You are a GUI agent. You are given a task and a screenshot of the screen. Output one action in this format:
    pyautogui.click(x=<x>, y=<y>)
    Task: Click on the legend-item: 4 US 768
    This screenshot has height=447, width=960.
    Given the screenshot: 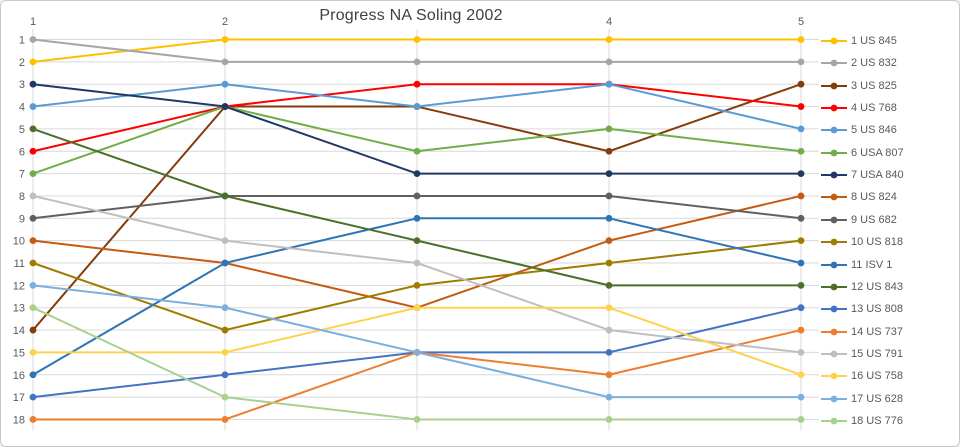 What is the action you would take?
    pyautogui.click(x=859, y=108)
    